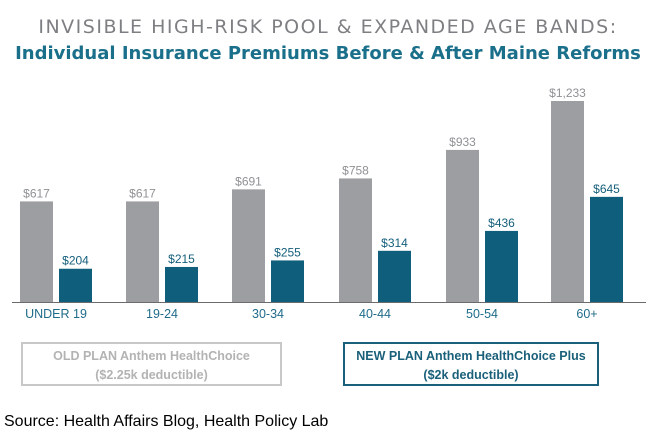 This screenshot has width=656, height=442. I want to click on legend-old-plan-name: OLD PLAN Anthem HealthChoice, so click(151, 356).